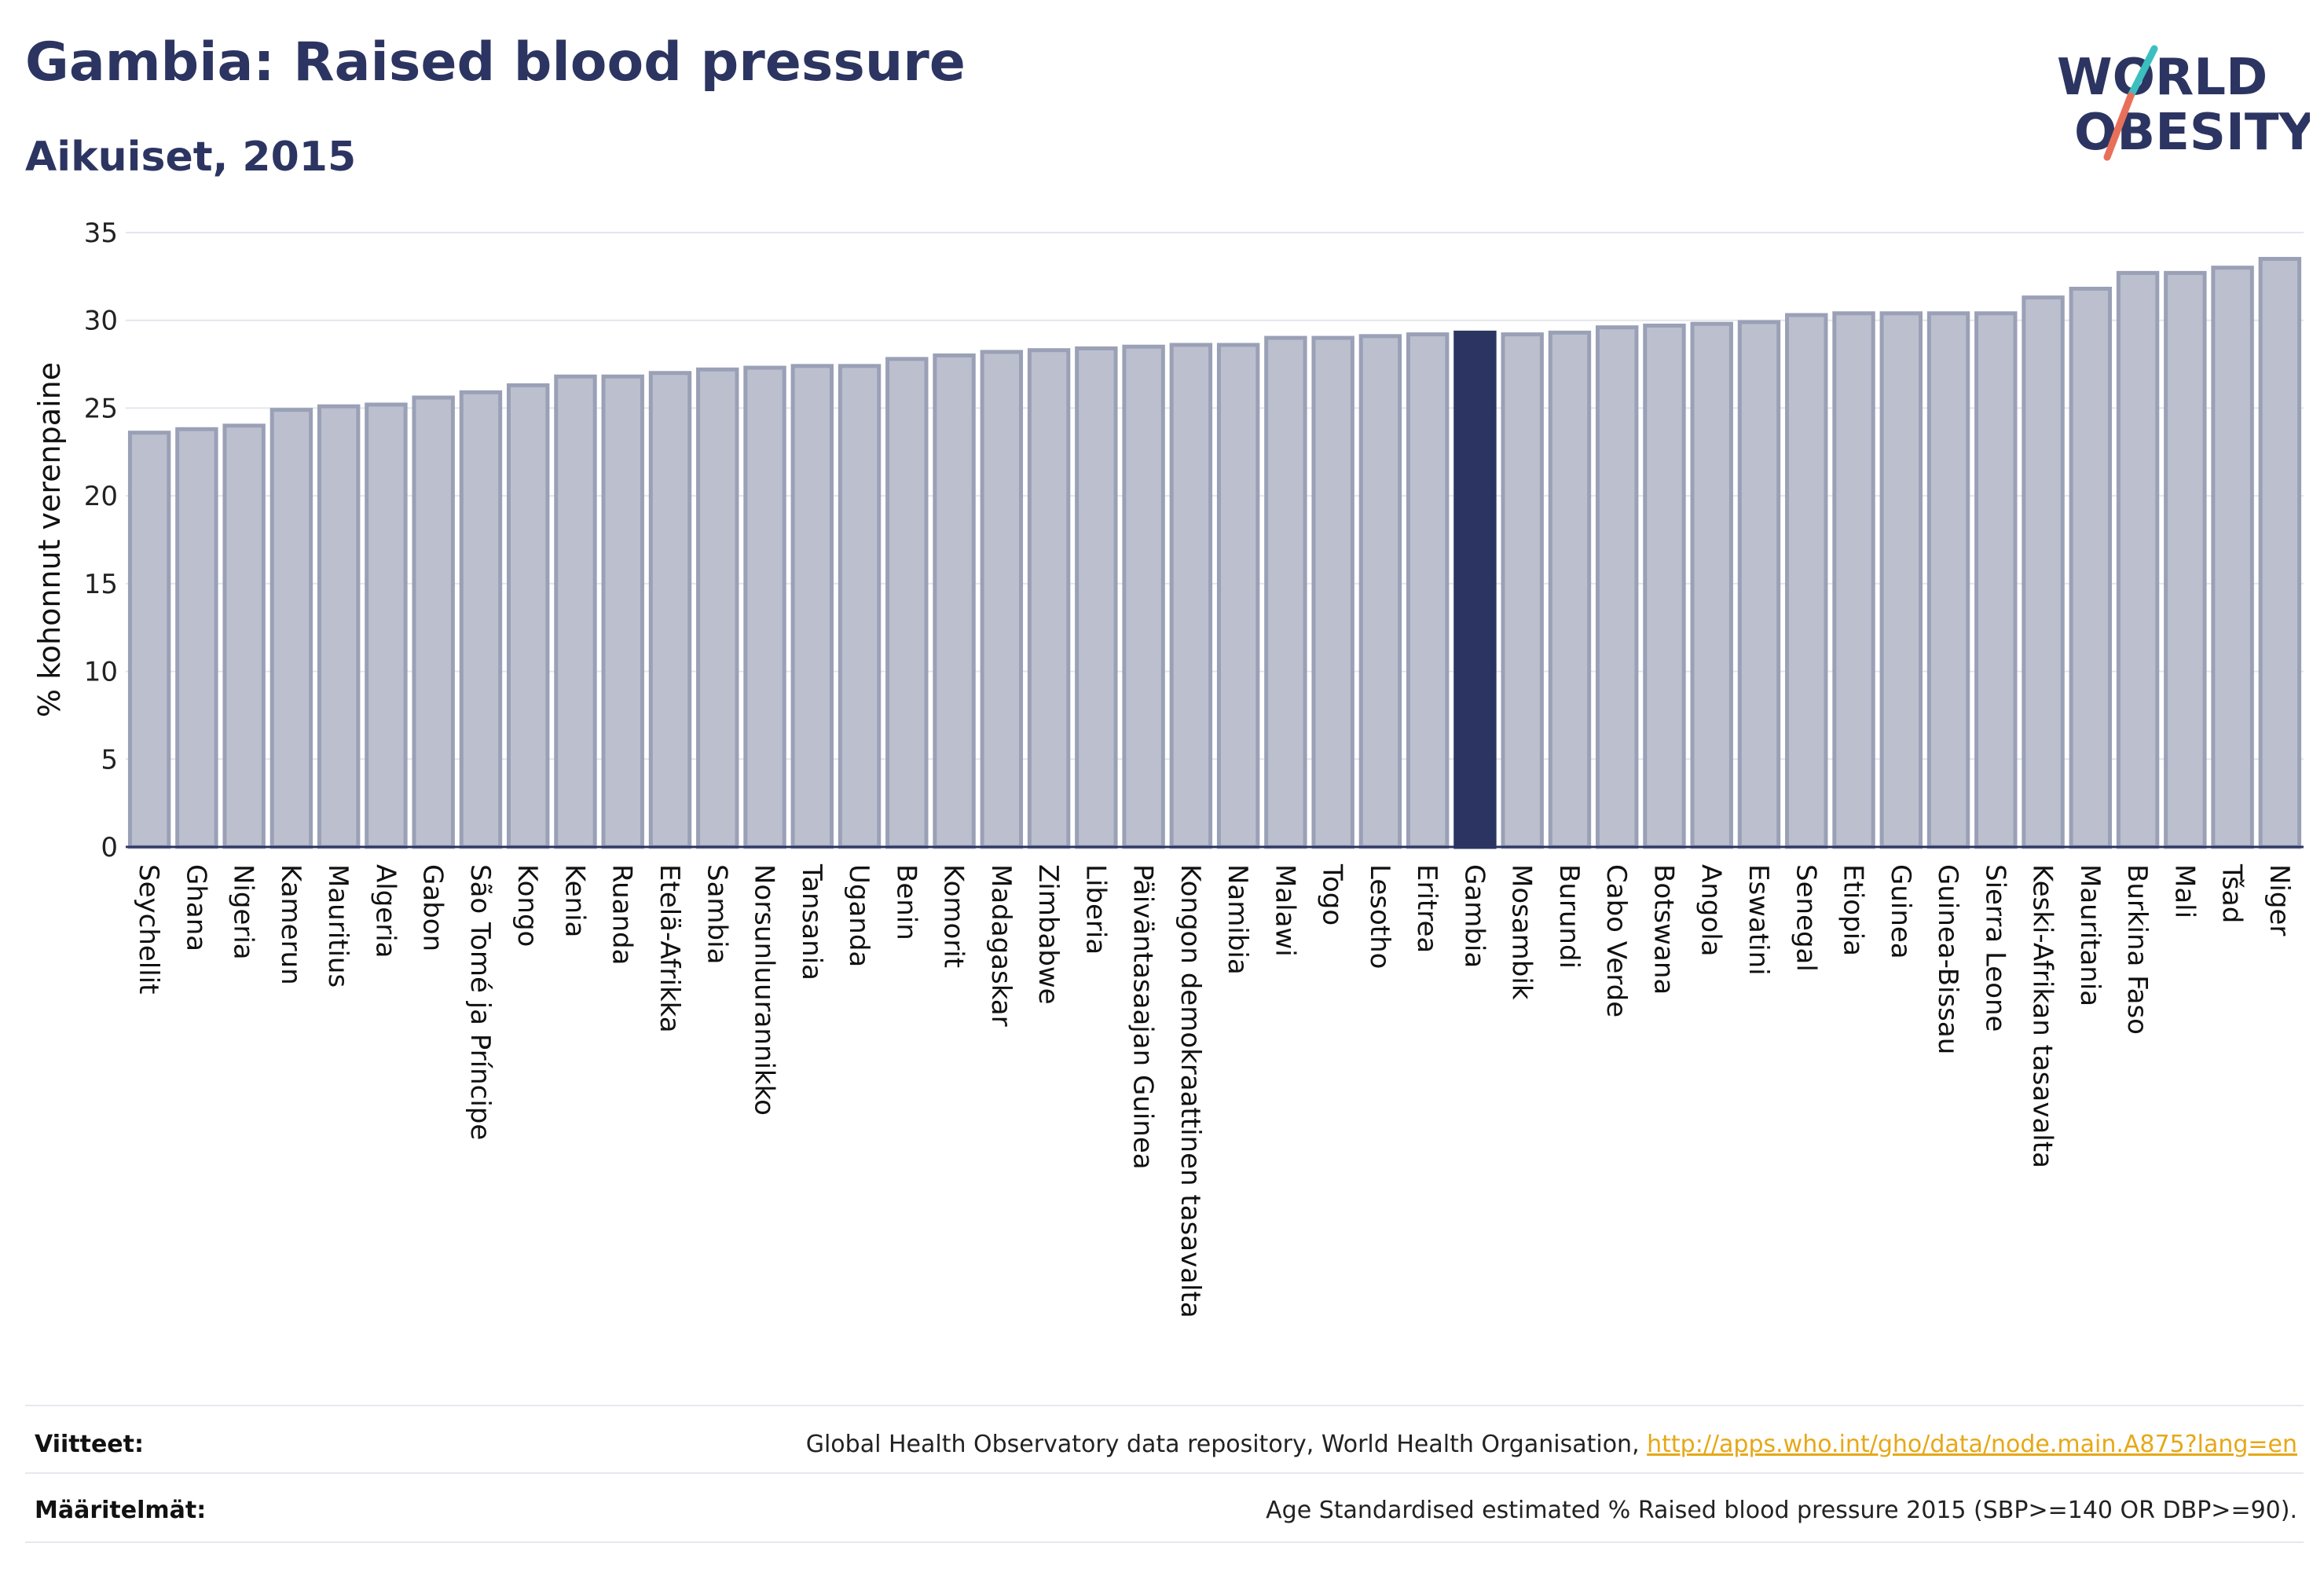 This screenshot has height=1576, width=2324. I want to click on y-tick-label: 30, so click(101, 321).